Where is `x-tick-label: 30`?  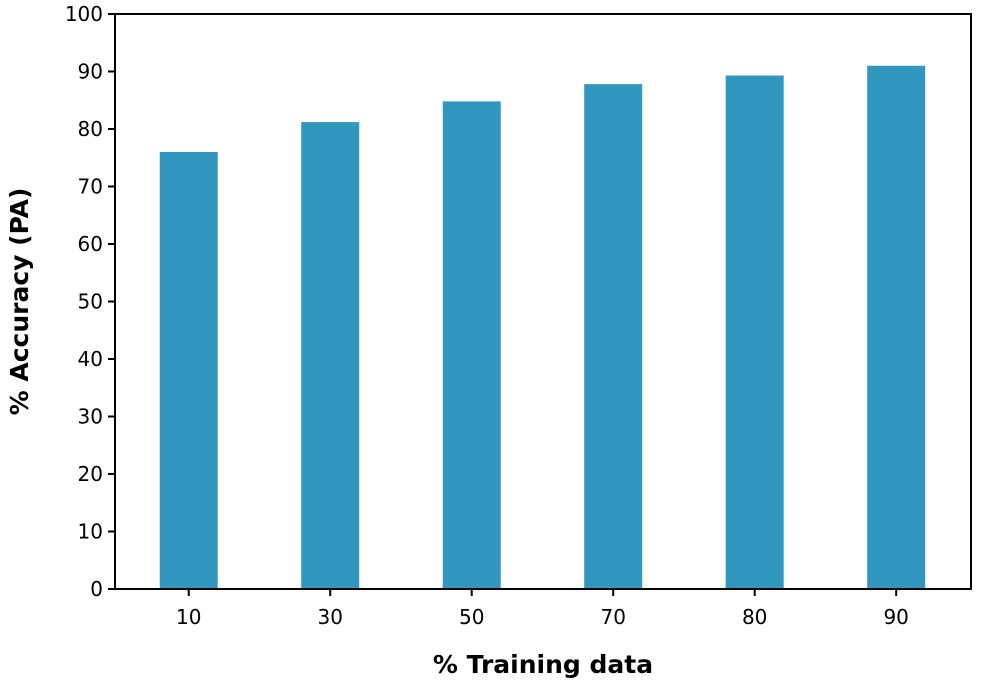 x-tick-label: 30 is located at coordinates (330, 617).